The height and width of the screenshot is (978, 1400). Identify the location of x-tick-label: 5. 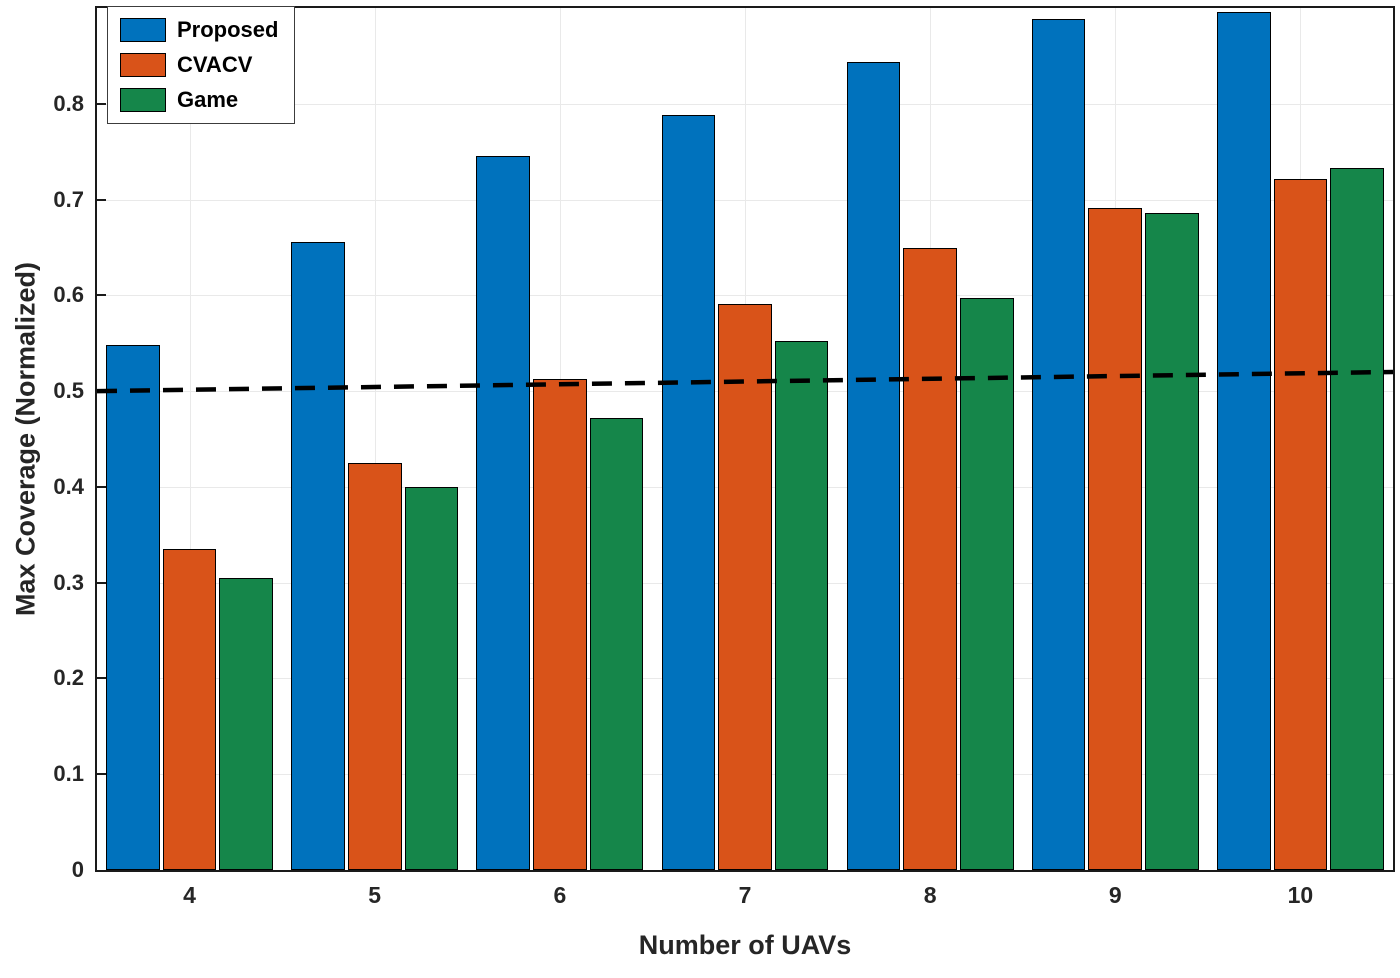
(375, 895).